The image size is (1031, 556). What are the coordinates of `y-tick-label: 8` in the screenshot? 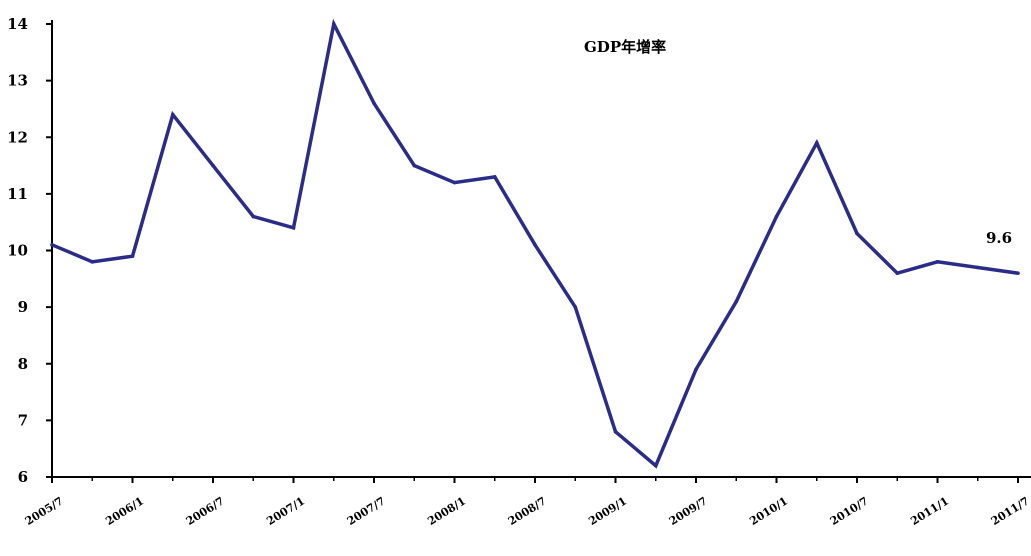 It's located at (23, 364).